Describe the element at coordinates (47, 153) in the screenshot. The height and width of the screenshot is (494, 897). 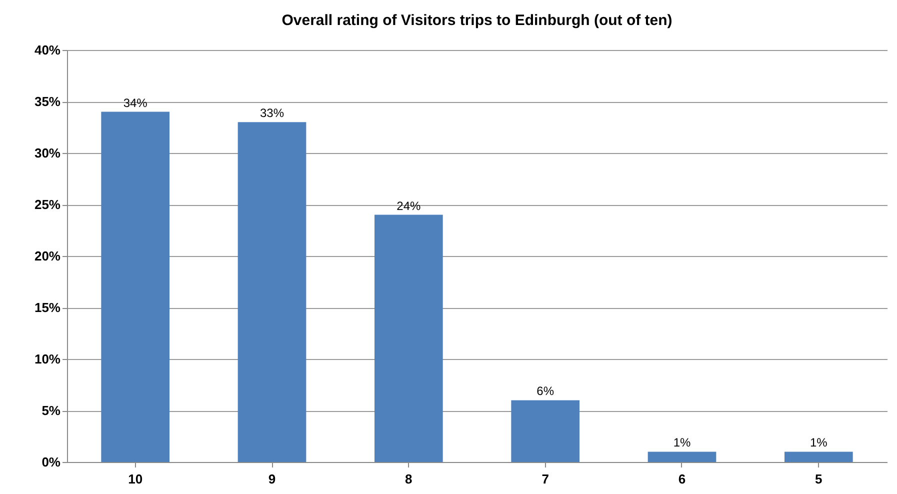
I see `y-tick-label: 30%` at that location.